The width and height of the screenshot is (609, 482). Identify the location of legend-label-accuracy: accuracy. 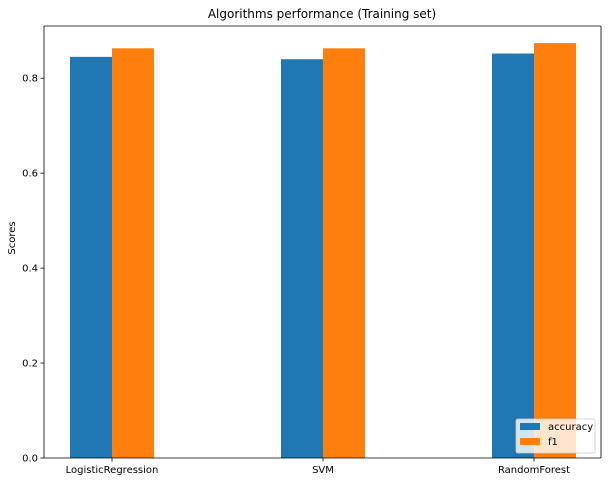
(570, 427).